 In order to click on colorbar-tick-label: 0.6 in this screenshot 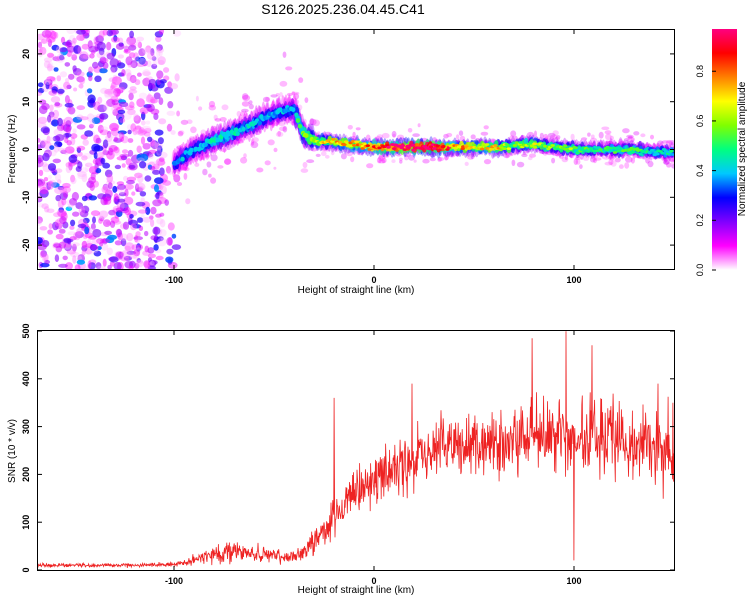, I will do `click(700, 121)`.